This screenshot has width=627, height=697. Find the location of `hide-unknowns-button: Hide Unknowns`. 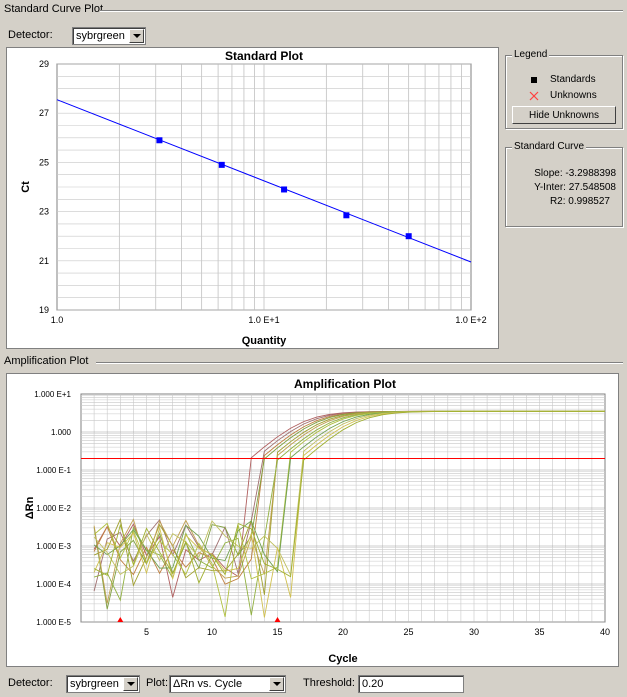

hide-unknowns-button: Hide Unknowns is located at coordinates (564, 115).